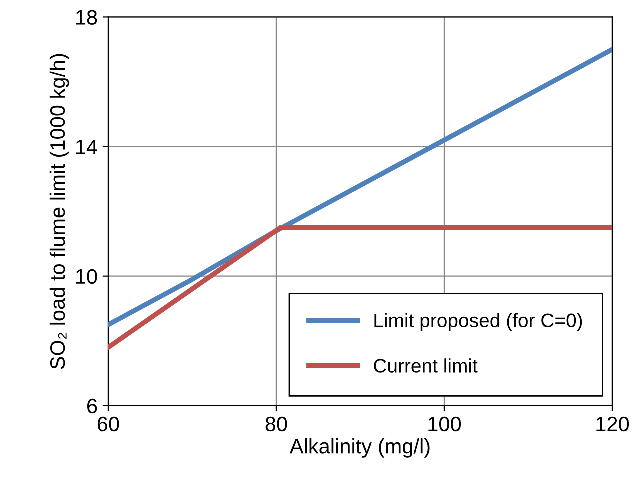  What do you see at coordinates (478, 322) in the screenshot?
I see `legend-label: Limit proposed (for C=0)` at bounding box center [478, 322].